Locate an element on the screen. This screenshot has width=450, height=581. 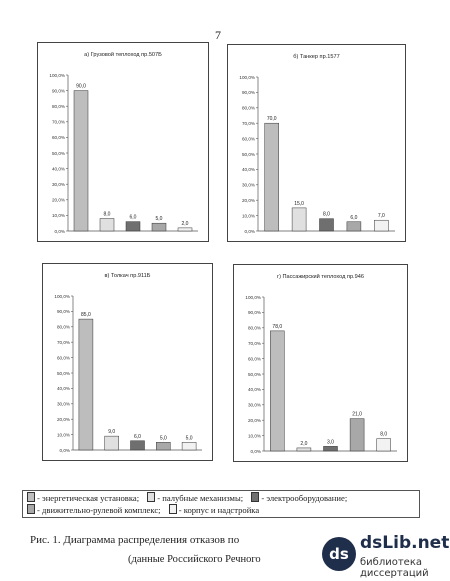
chart-title: б) Танкер пр.1577 is located at coordinates (316, 57).